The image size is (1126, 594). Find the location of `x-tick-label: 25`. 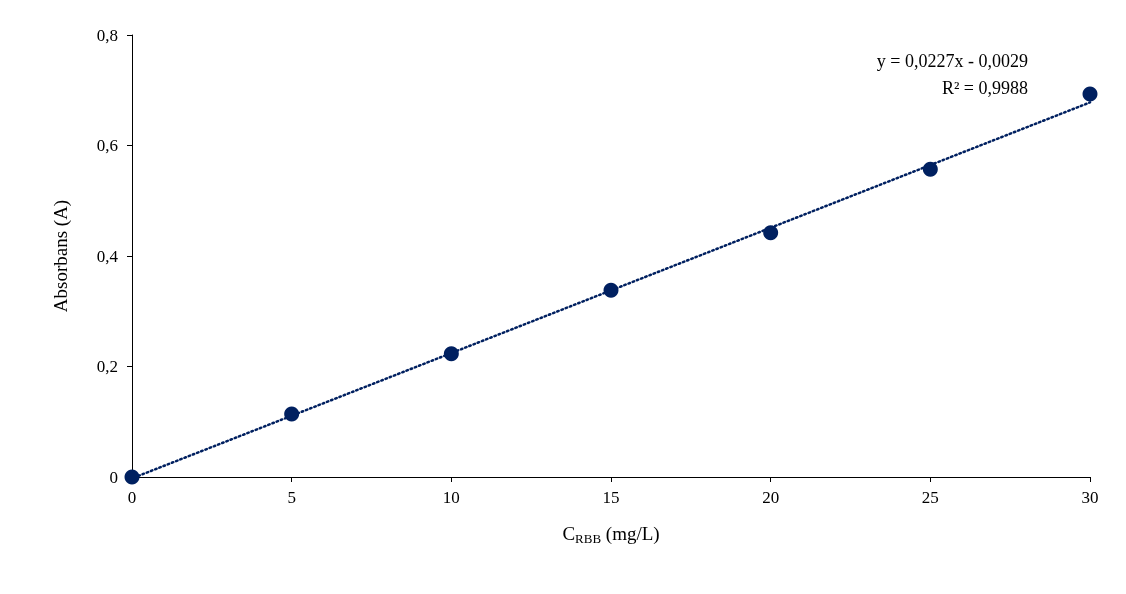

x-tick-label: 25 is located at coordinates (930, 497).